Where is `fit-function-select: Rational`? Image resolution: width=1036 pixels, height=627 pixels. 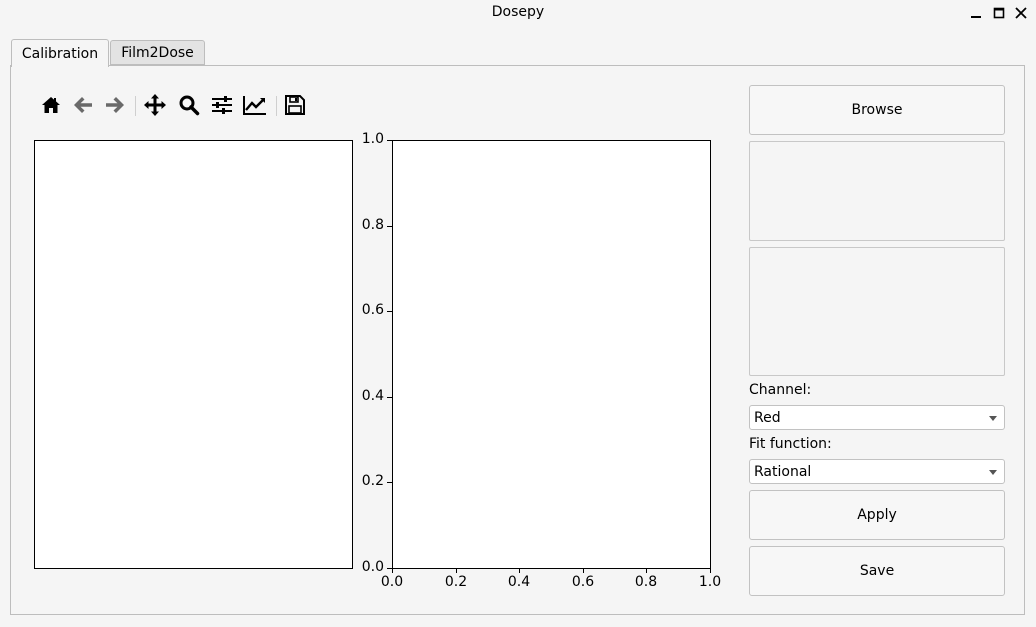 fit-function-select: Rational is located at coordinates (877, 471).